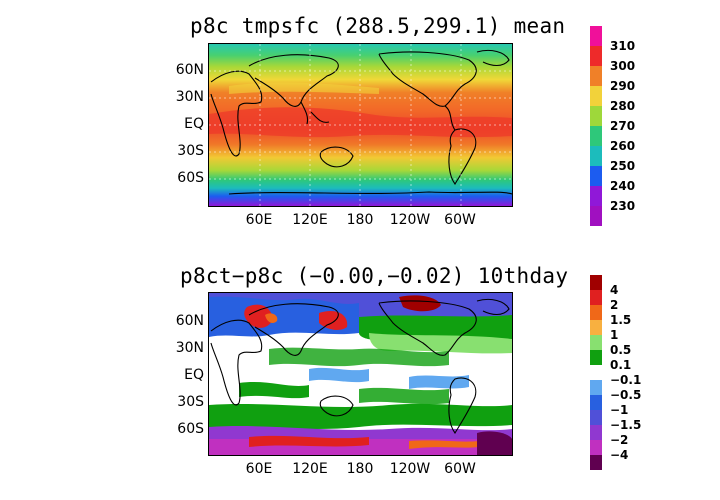 Image resolution: width=720 pixels, height=500 pixels. What do you see at coordinates (626, 380) in the screenshot?
I see `colorbar-label: −0.1` at bounding box center [626, 380].